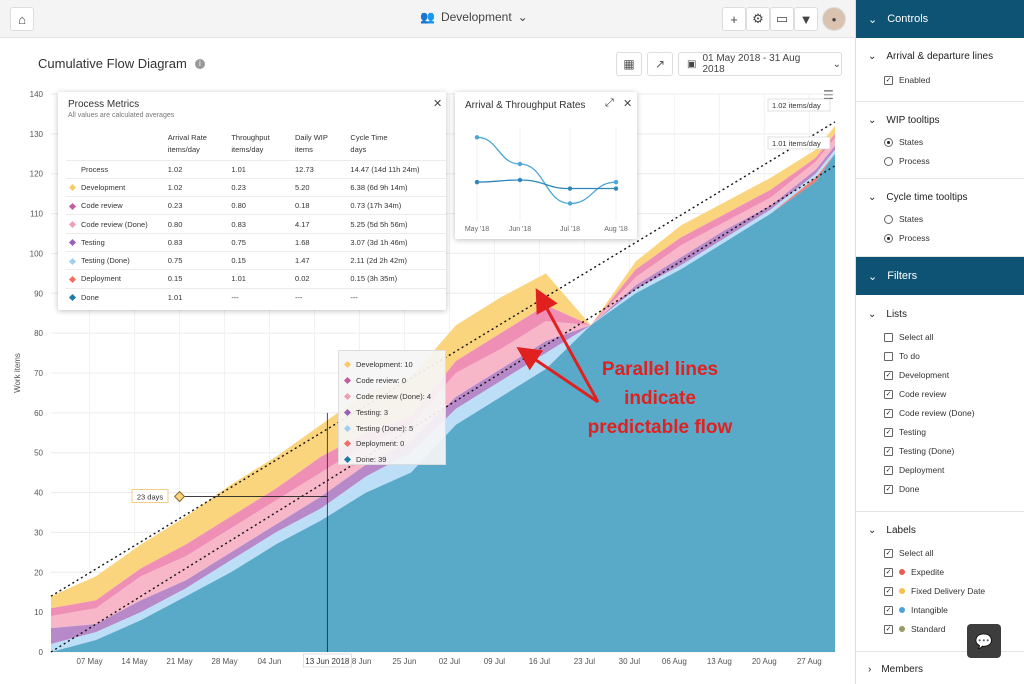 The width and height of the screenshot is (1024, 684). Describe the element at coordinates (834, 19) in the screenshot. I see `avatar: •` at that location.